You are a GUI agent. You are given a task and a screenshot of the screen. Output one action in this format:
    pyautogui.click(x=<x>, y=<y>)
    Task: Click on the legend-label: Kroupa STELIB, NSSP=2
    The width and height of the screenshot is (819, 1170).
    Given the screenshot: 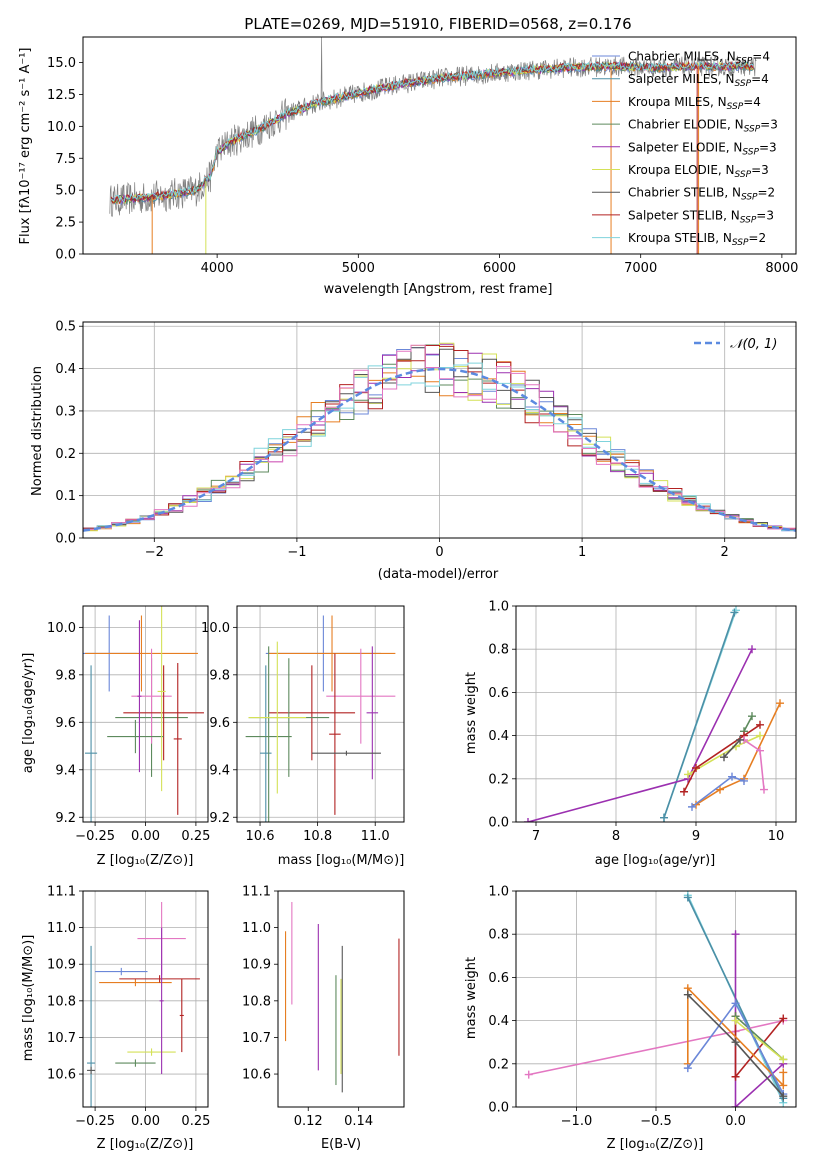 What is the action you would take?
    pyautogui.click(x=697, y=239)
    